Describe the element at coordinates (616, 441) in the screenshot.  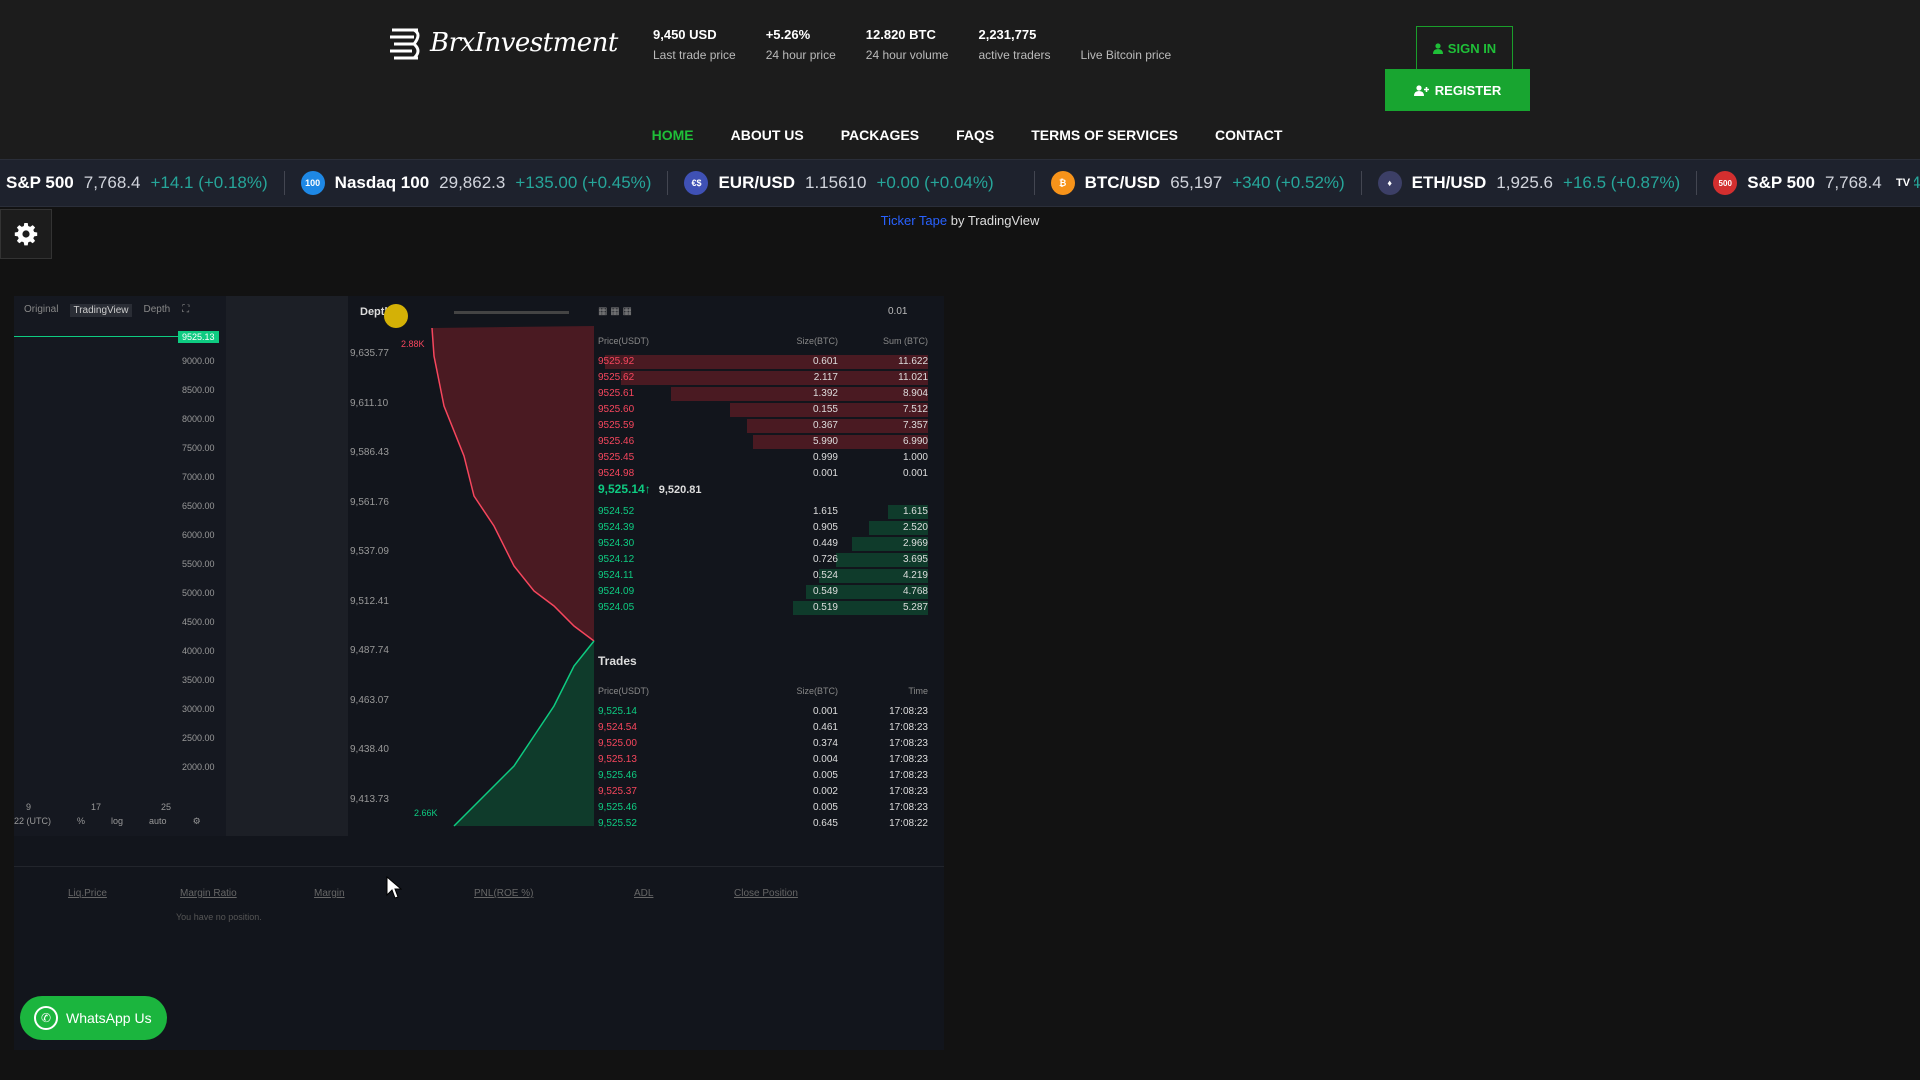
I see `cell-price: 9525.46` at that location.